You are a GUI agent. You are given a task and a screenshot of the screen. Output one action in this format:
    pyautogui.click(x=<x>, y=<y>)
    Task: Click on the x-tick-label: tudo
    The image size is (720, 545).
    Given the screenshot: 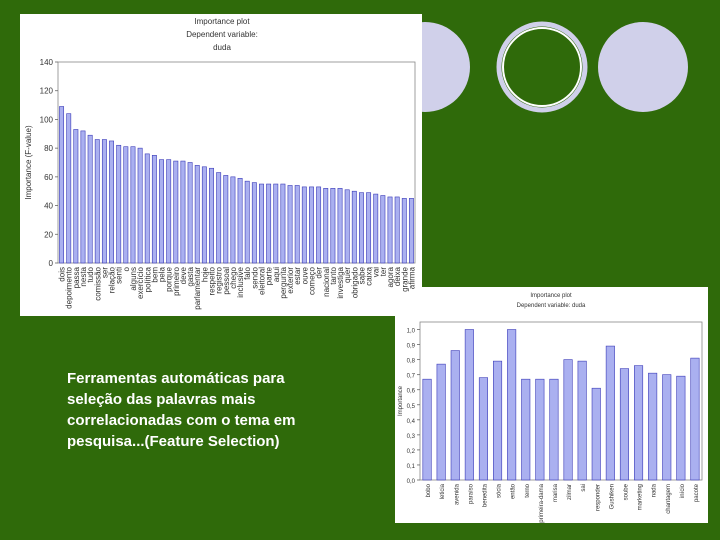 What is the action you would take?
    pyautogui.click(x=90, y=274)
    